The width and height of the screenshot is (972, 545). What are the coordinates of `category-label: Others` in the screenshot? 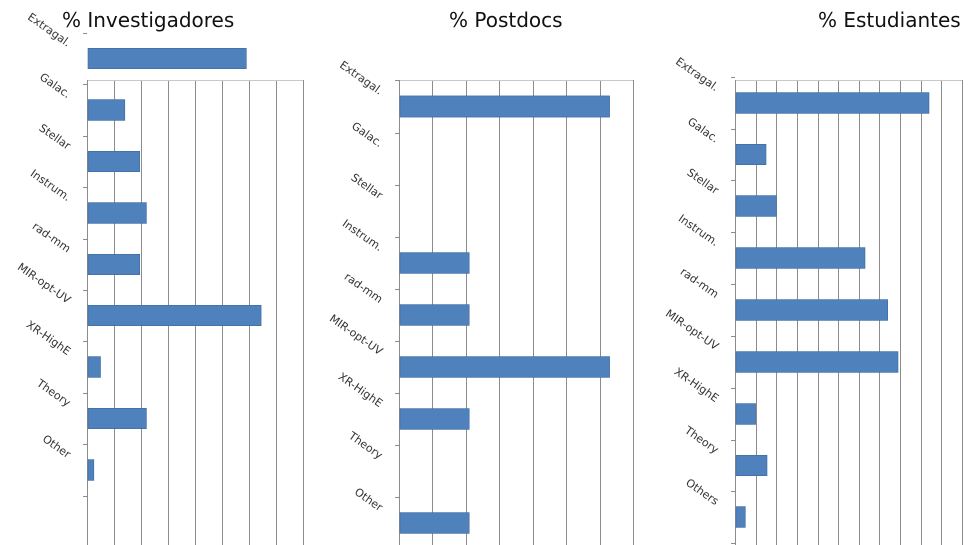 It's located at (702, 492).